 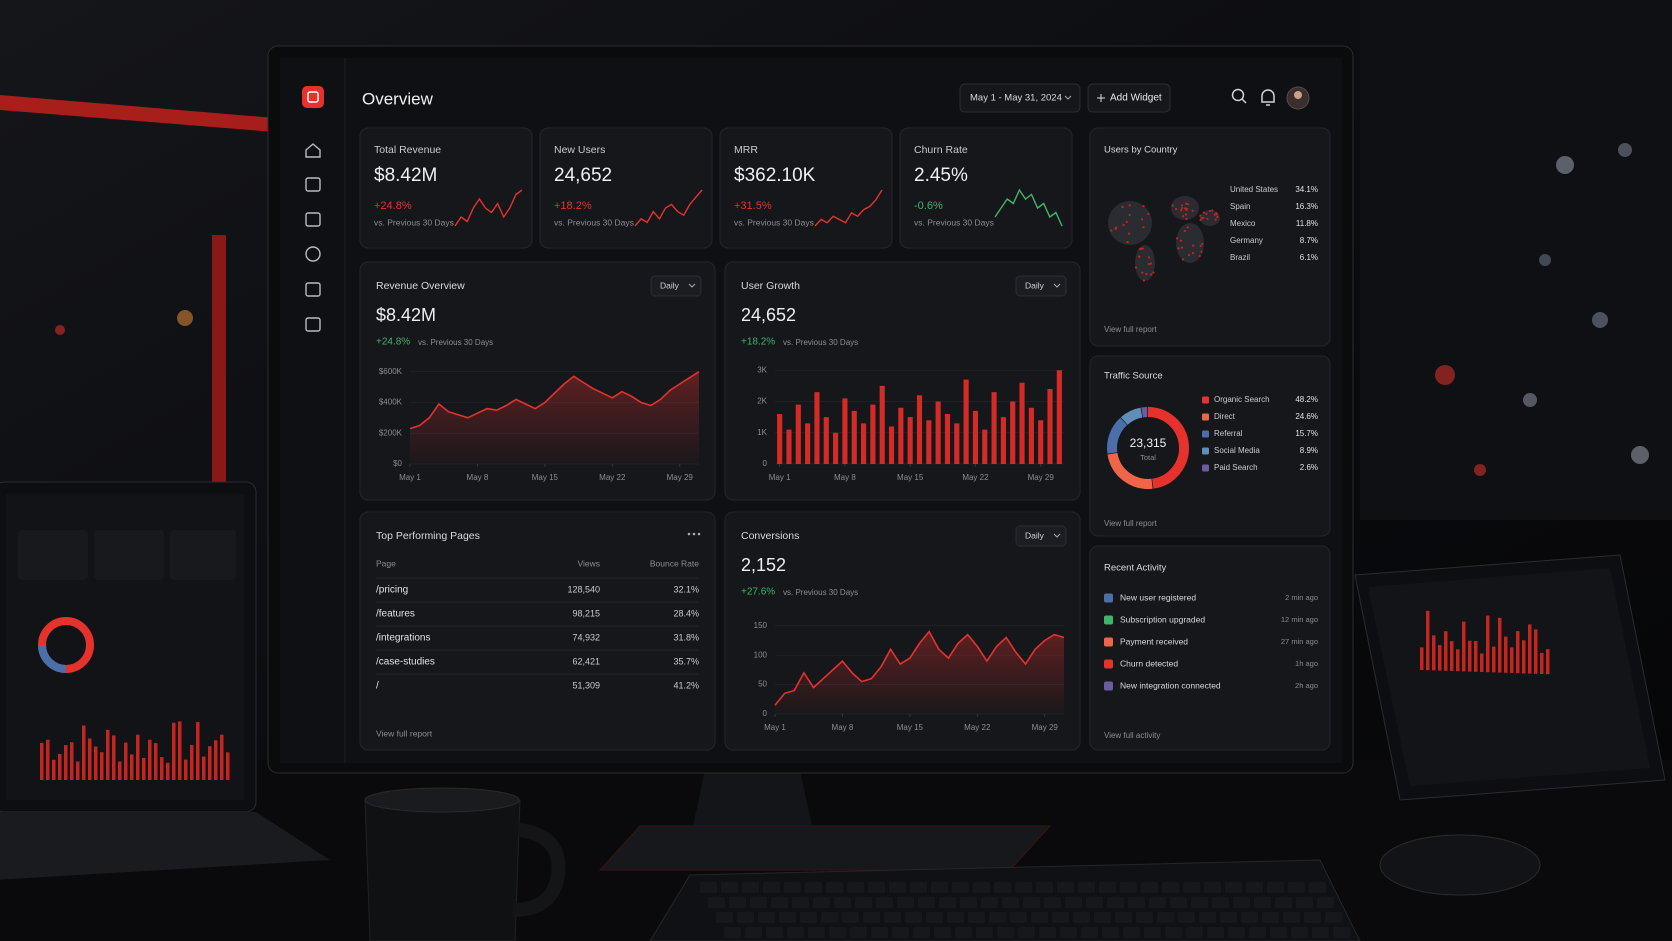 What do you see at coordinates (1243, 223) in the screenshot?
I see `country-name: Mexico` at bounding box center [1243, 223].